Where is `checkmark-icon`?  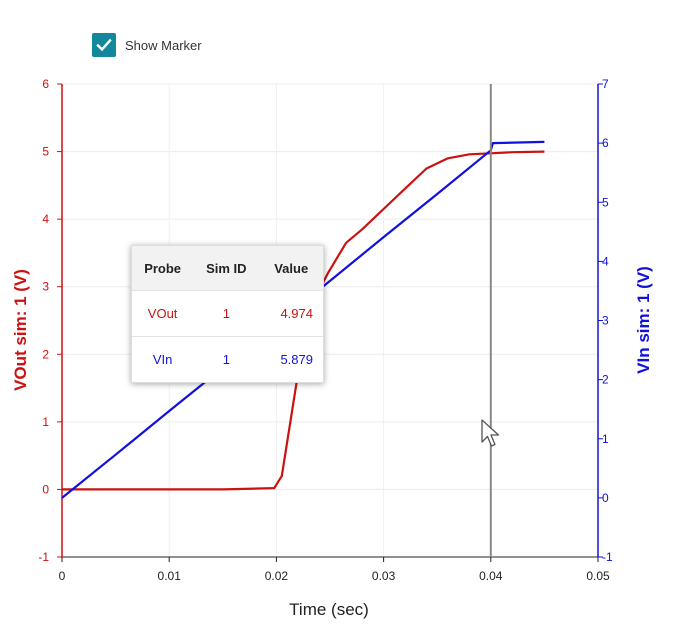 checkmark-icon is located at coordinates (104, 45).